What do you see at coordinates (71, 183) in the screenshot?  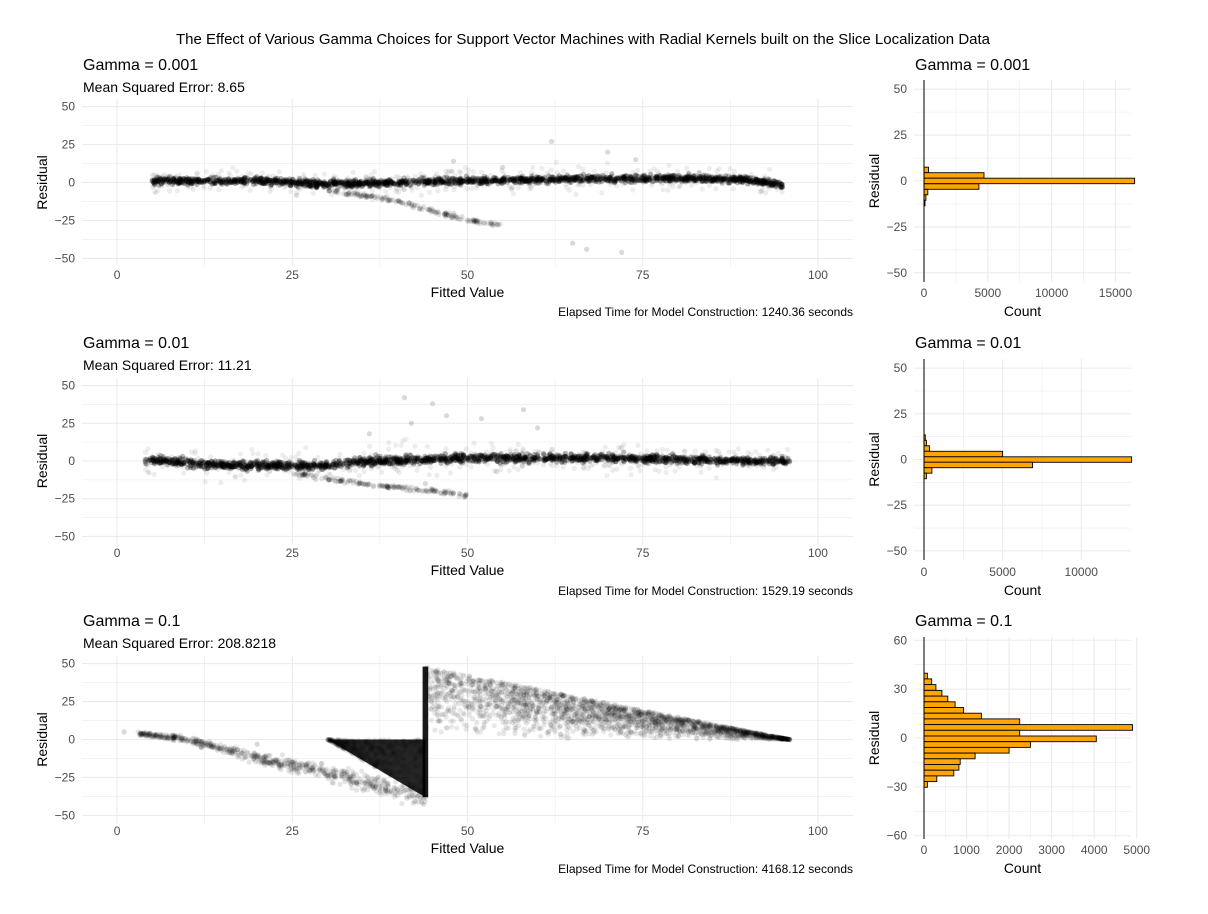 I see `y-tick-label: 0` at bounding box center [71, 183].